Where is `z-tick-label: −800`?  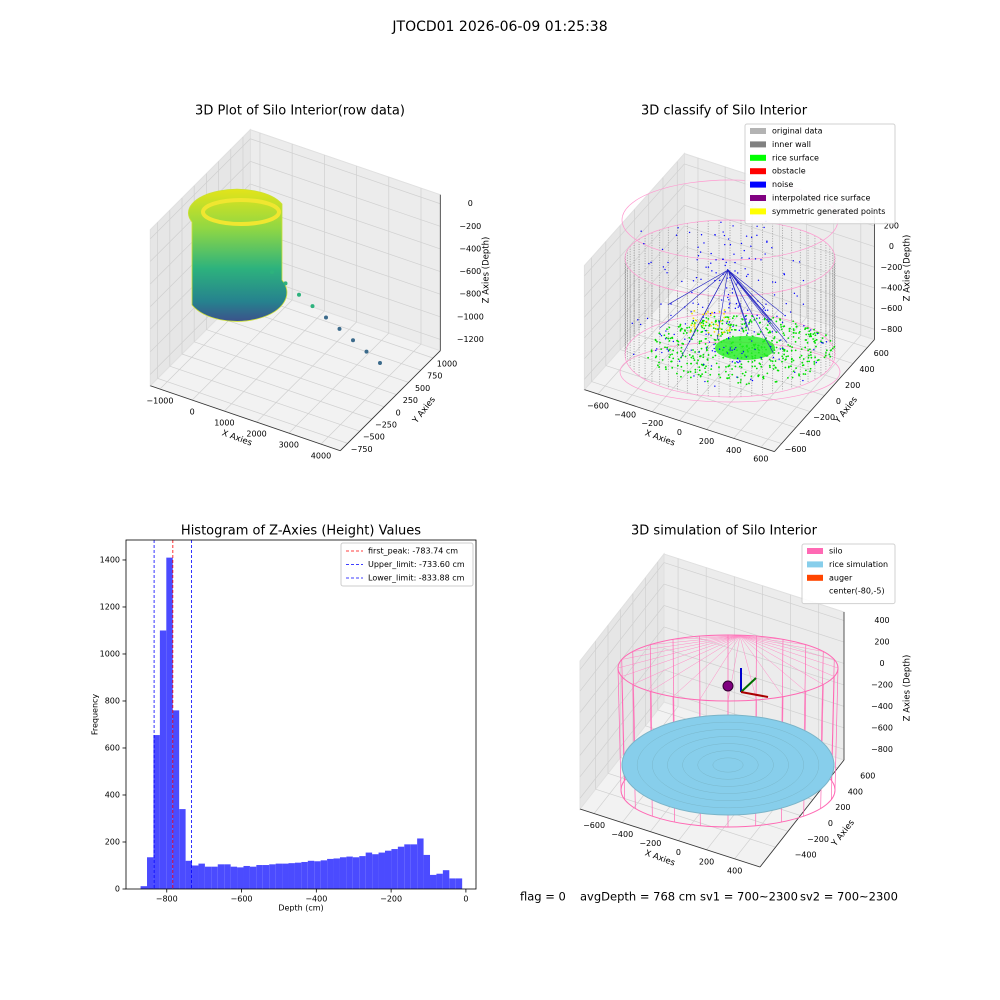 z-tick-label: −800 is located at coordinates (882, 749).